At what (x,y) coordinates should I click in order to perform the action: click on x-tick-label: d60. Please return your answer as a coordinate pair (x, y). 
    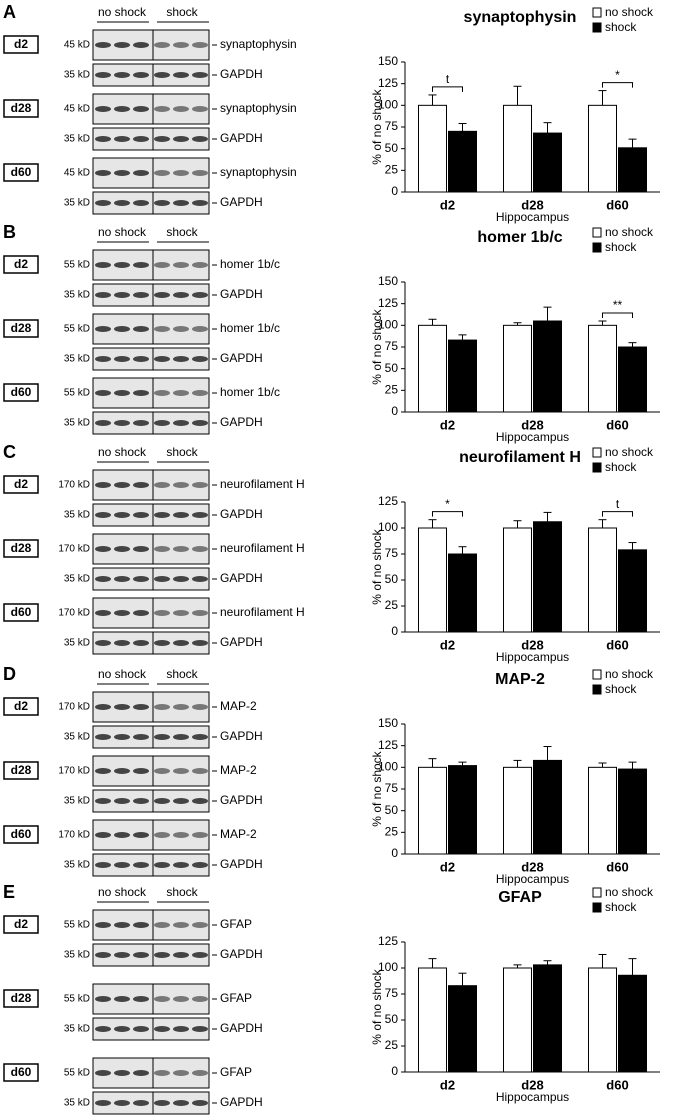
    Looking at the image, I should click on (617, 1084).